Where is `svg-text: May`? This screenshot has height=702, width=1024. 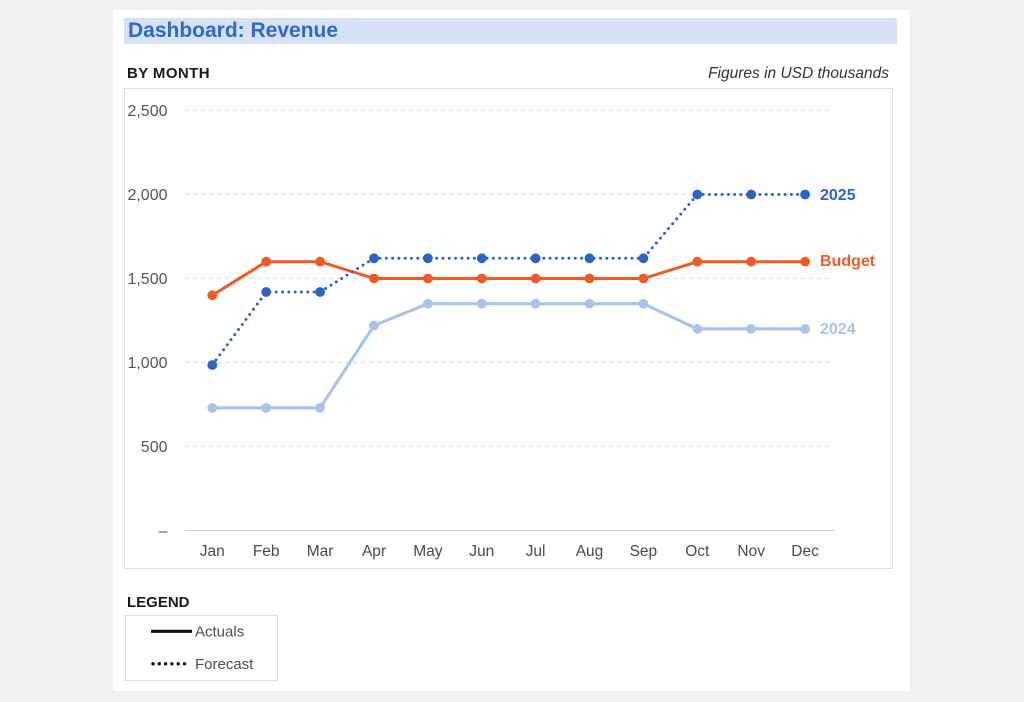
svg-text: May is located at coordinates (428, 551).